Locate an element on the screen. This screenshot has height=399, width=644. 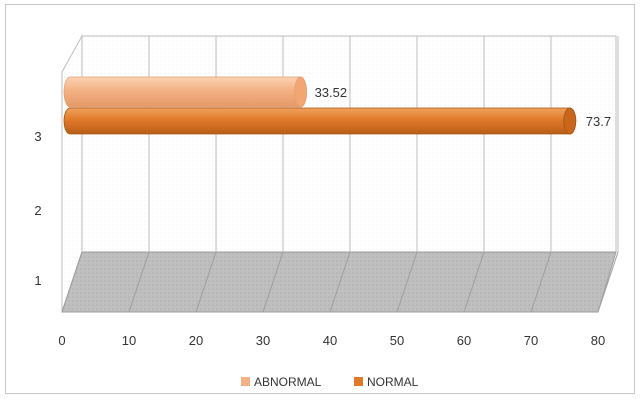
legend-label: NORMAL is located at coordinates (393, 382).